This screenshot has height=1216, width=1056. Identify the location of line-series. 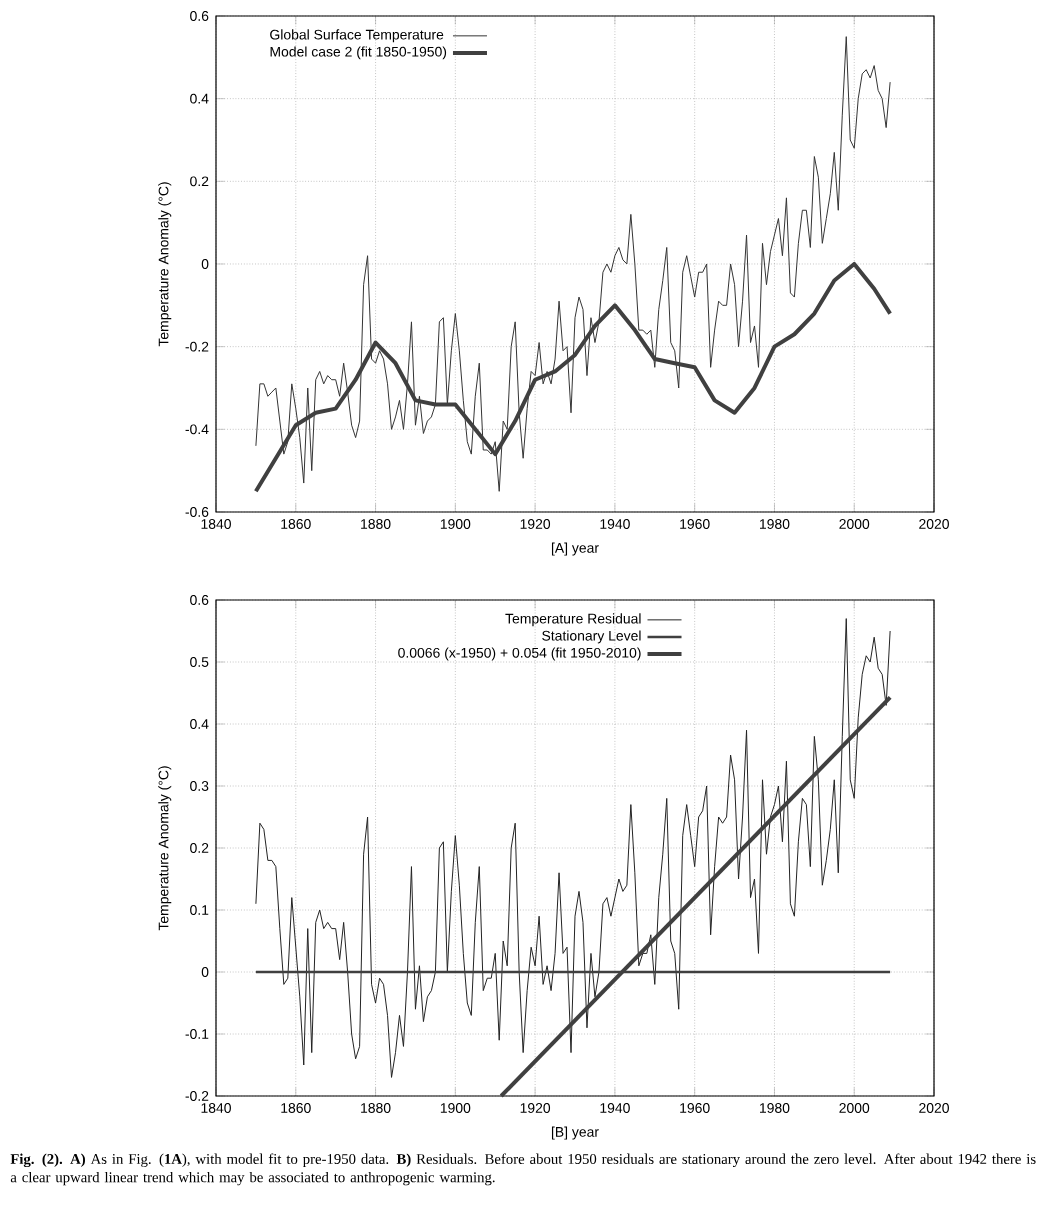
(573, 377).